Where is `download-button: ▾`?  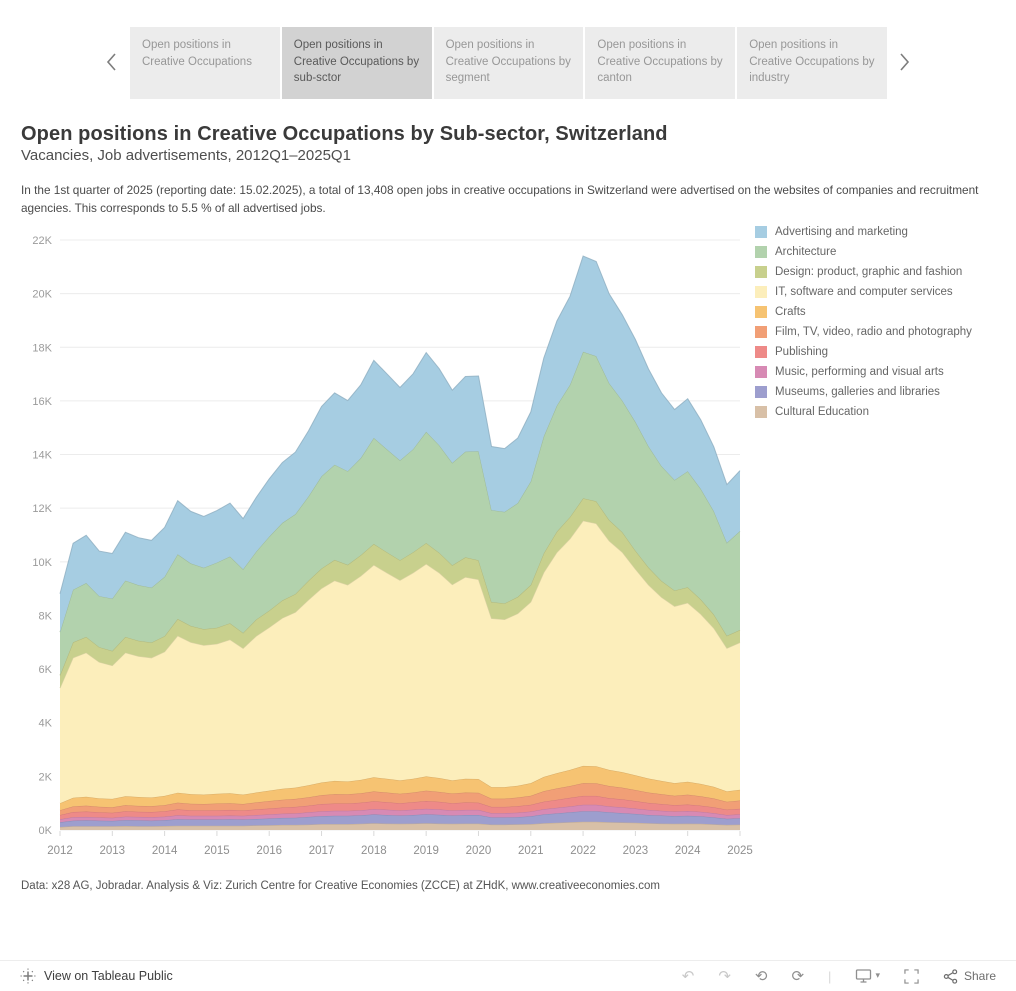
download-button: ▾ is located at coordinates (867, 976).